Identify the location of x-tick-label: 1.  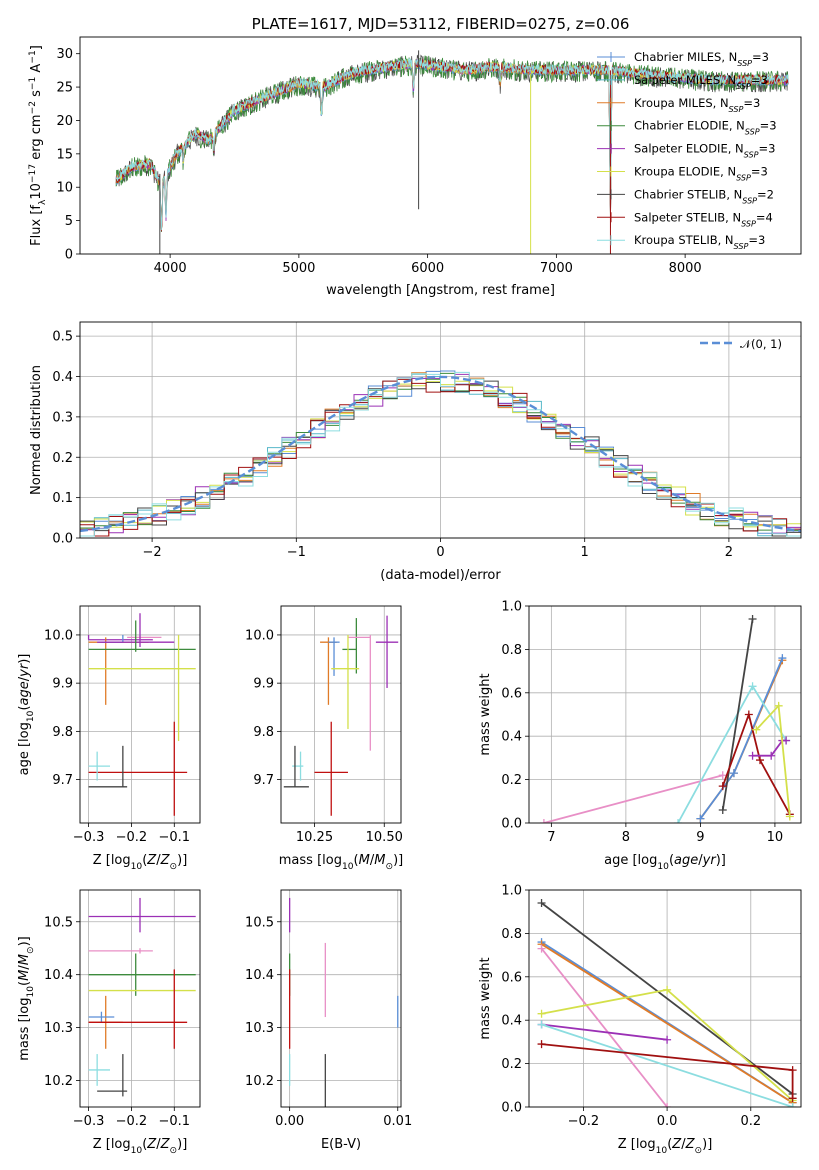
(585, 552).